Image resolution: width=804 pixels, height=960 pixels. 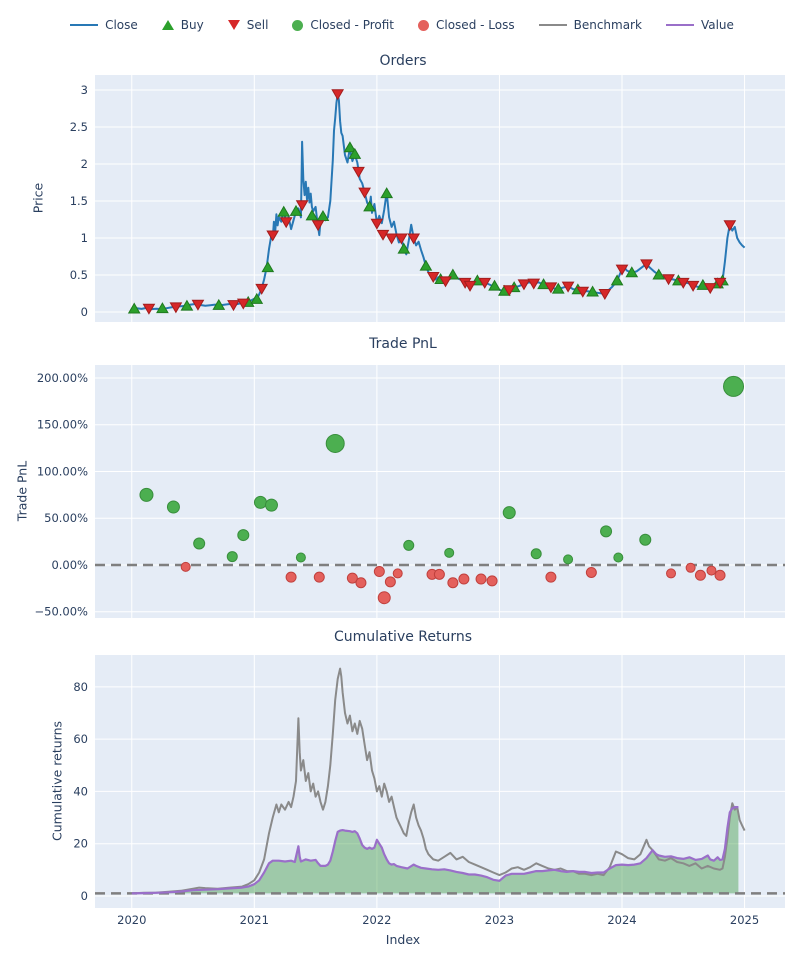 What do you see at coordinates (423, 25) in the screenshot?
I see `legend-circle-swatch` at bounding box center [423, 25].